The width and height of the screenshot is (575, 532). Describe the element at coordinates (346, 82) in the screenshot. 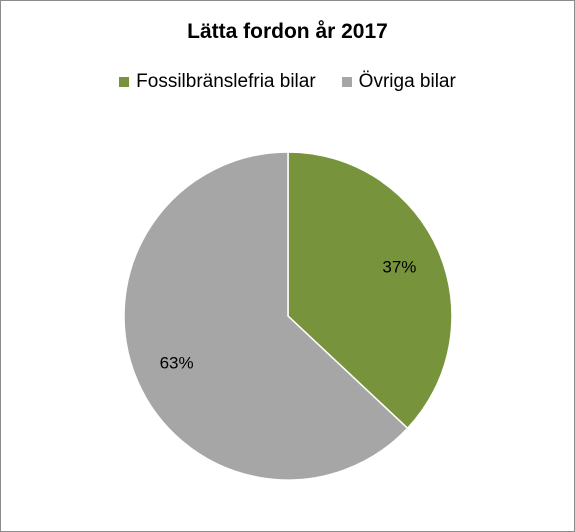

I see `legend-swatch-other` at that location.